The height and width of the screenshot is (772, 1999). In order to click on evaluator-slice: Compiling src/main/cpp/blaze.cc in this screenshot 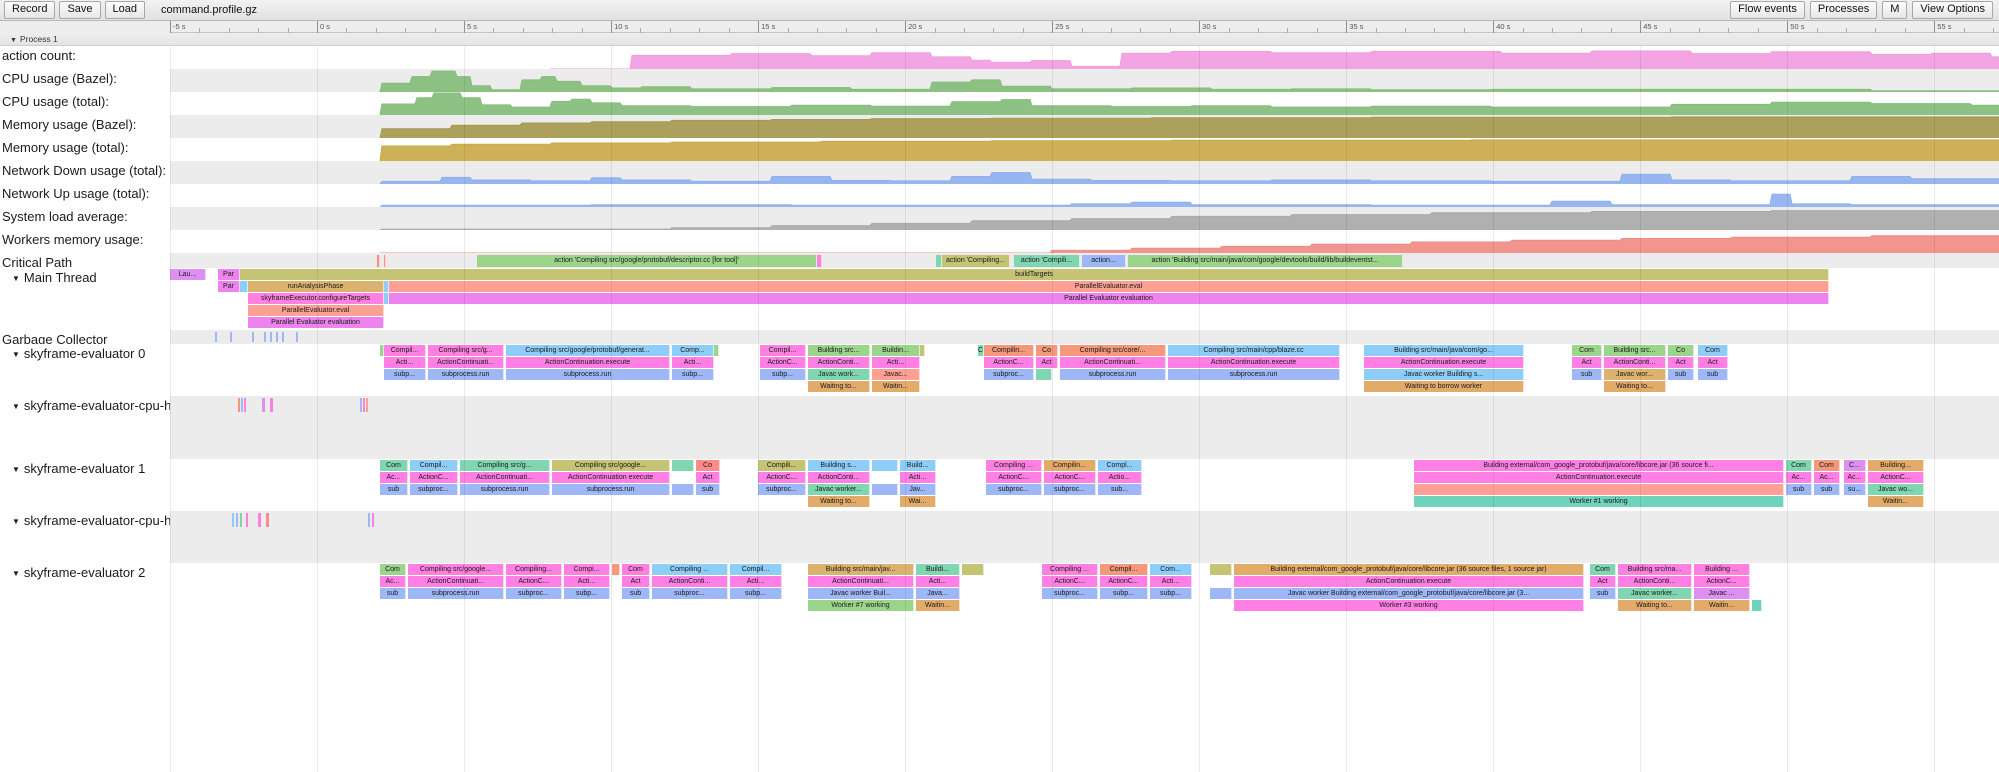, I will do `click(1254, 350)`.